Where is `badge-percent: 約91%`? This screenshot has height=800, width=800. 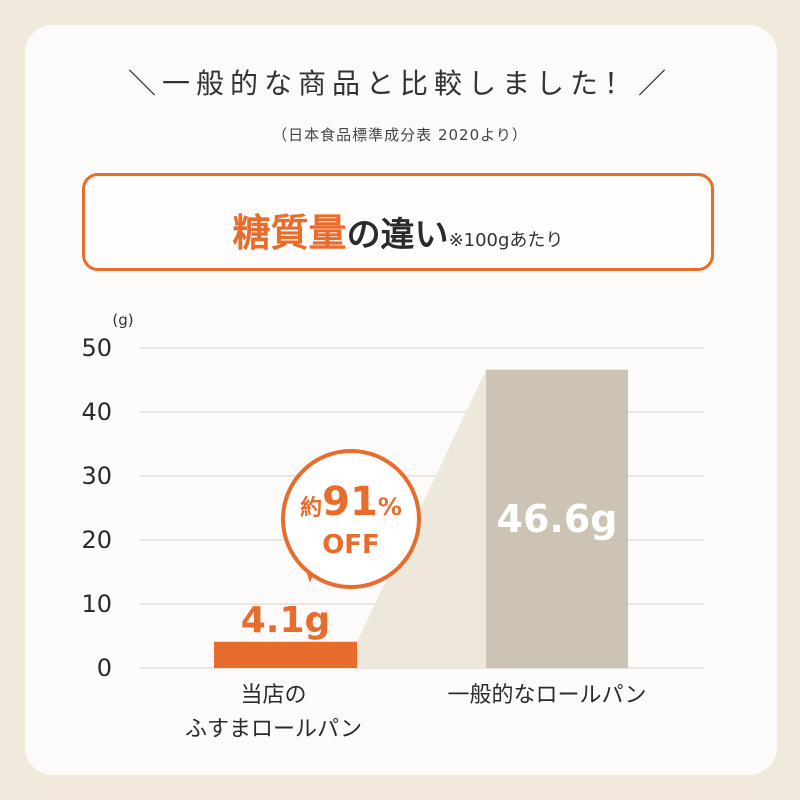 badge-percent: 約91% is located at coordinates (351, 502).